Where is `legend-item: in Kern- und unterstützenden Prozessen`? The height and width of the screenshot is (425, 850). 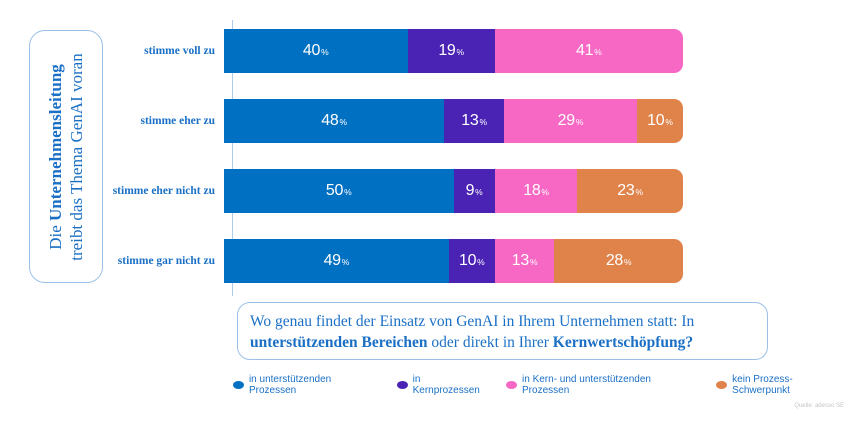
legend-item: in Kern- und unterstützenden Prozessen is located at coordinates (603, 385).